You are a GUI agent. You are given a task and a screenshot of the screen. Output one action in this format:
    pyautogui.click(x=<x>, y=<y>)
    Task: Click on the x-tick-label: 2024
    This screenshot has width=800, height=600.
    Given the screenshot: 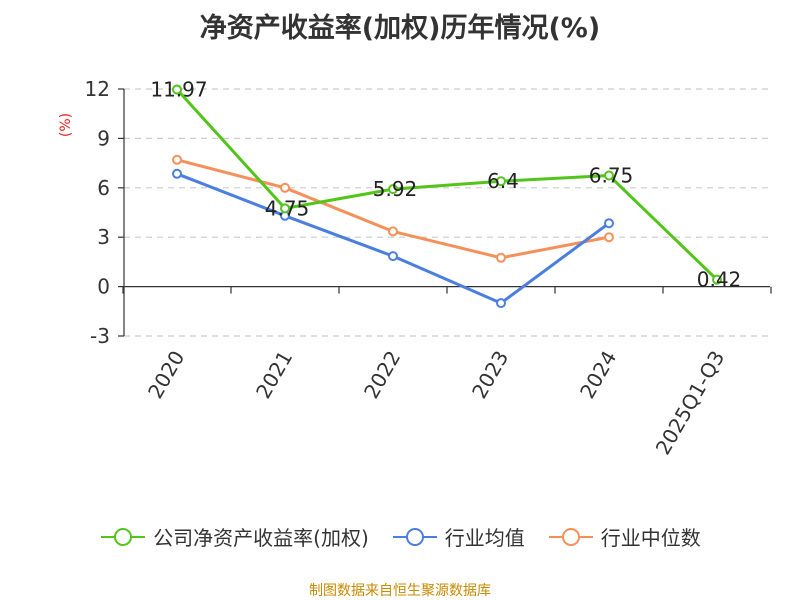 What is the action you would take?
    pyautogui.click(x=598, y=375)
    